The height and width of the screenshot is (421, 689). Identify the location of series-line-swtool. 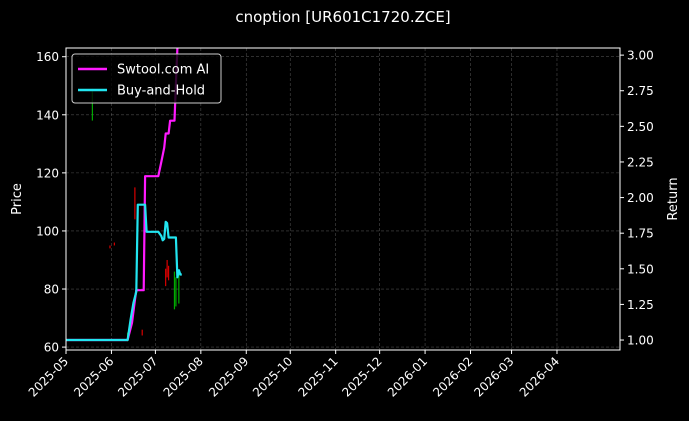
(122, 195).